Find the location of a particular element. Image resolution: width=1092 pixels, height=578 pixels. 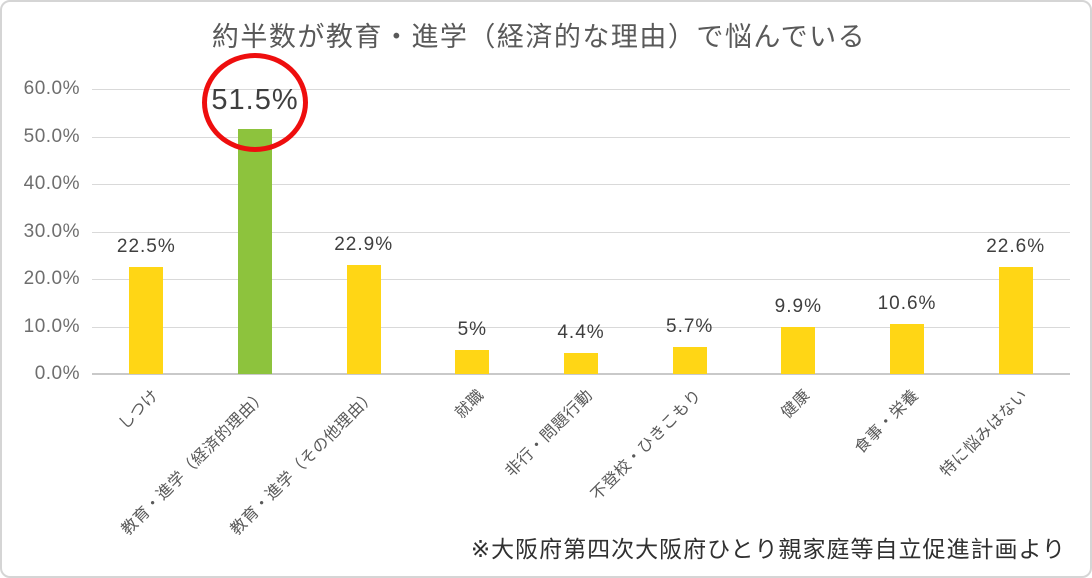

y-axis-tick-label: 0.0% is located at coordinates (57, 373).